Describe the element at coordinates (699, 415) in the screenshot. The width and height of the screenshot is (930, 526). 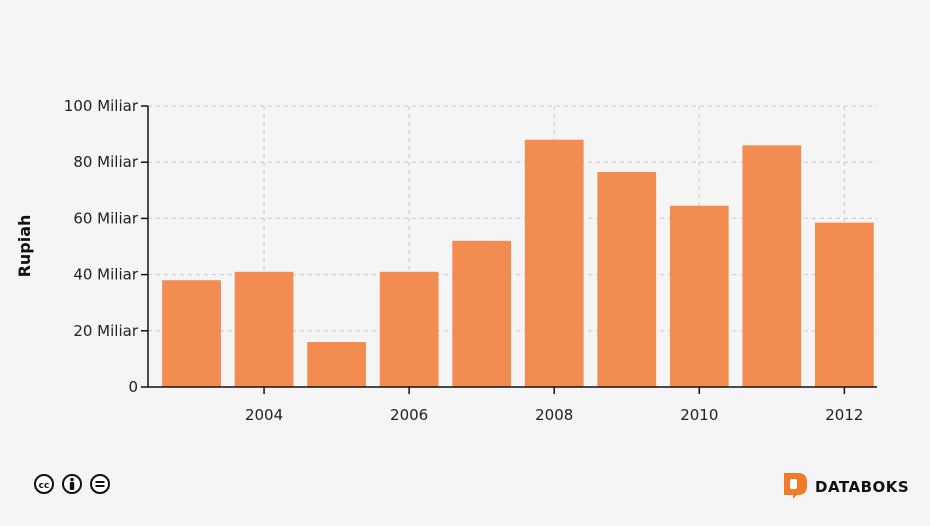
I see `x-tick-label: 2010` at that location.